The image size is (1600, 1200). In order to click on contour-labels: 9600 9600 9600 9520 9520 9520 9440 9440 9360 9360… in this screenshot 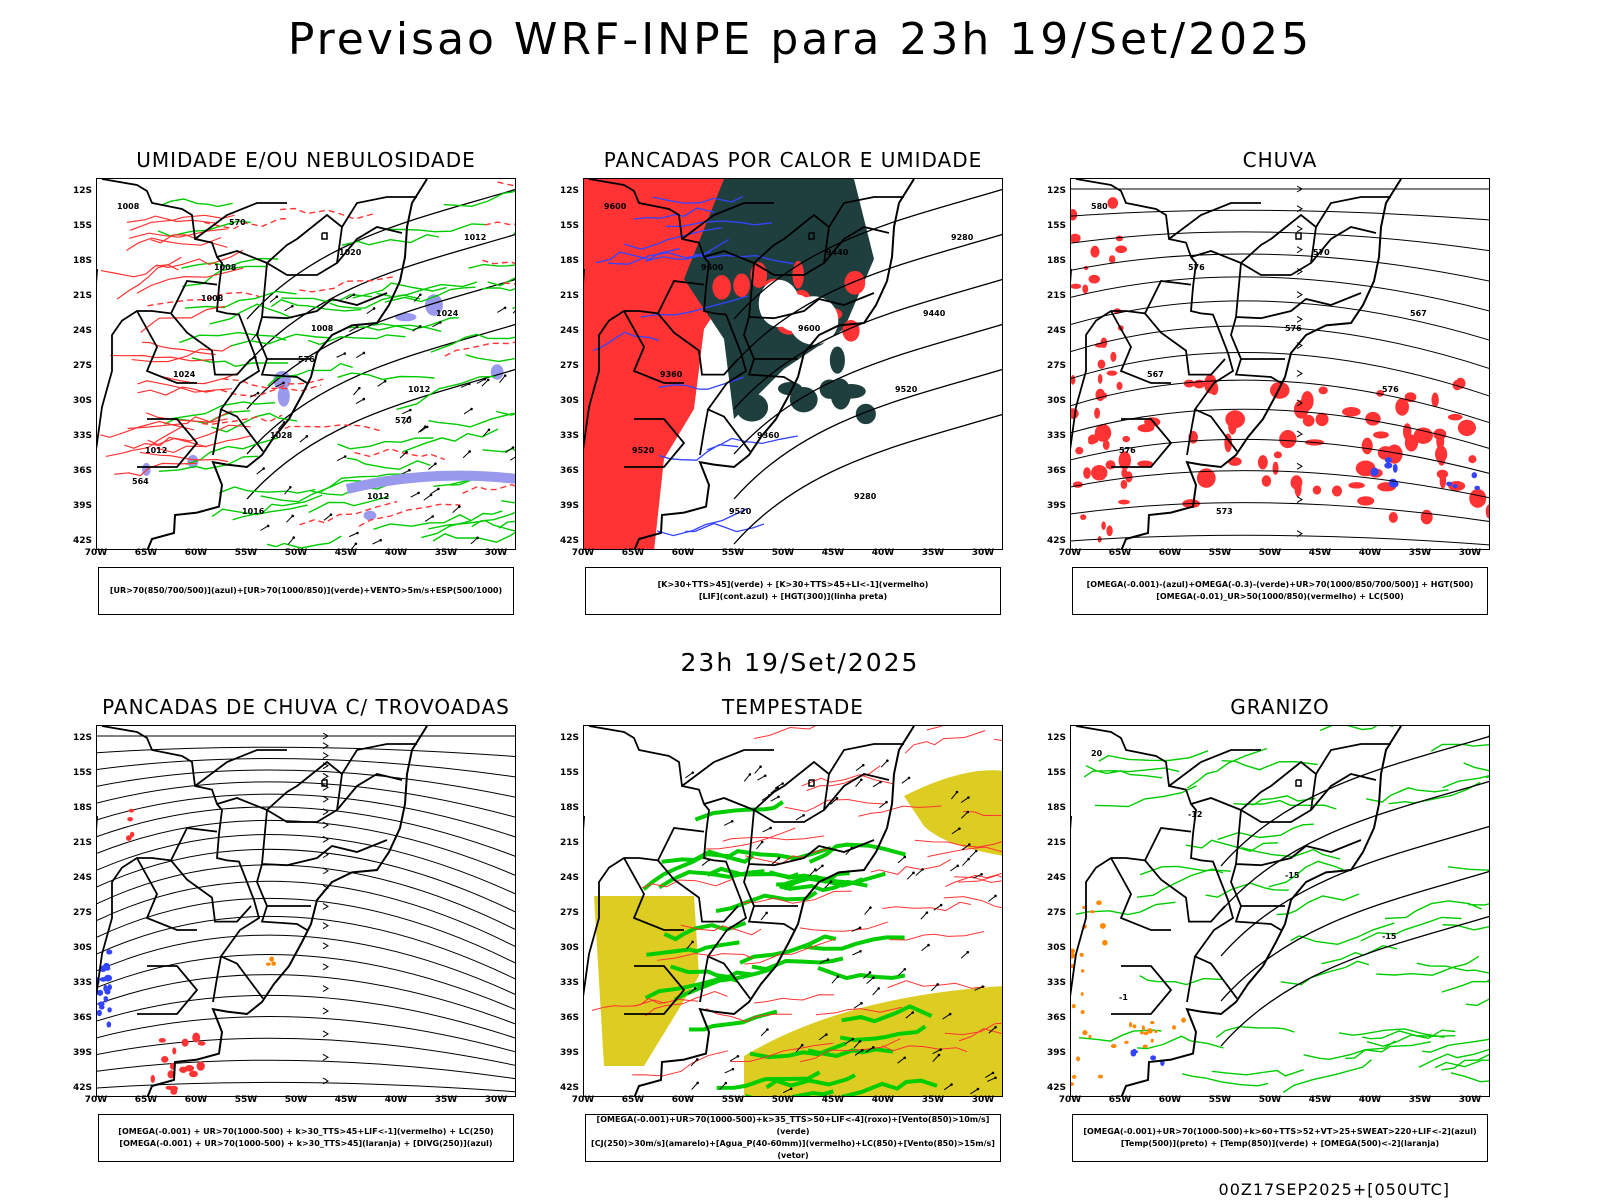, I will do `click(789, 359)`.